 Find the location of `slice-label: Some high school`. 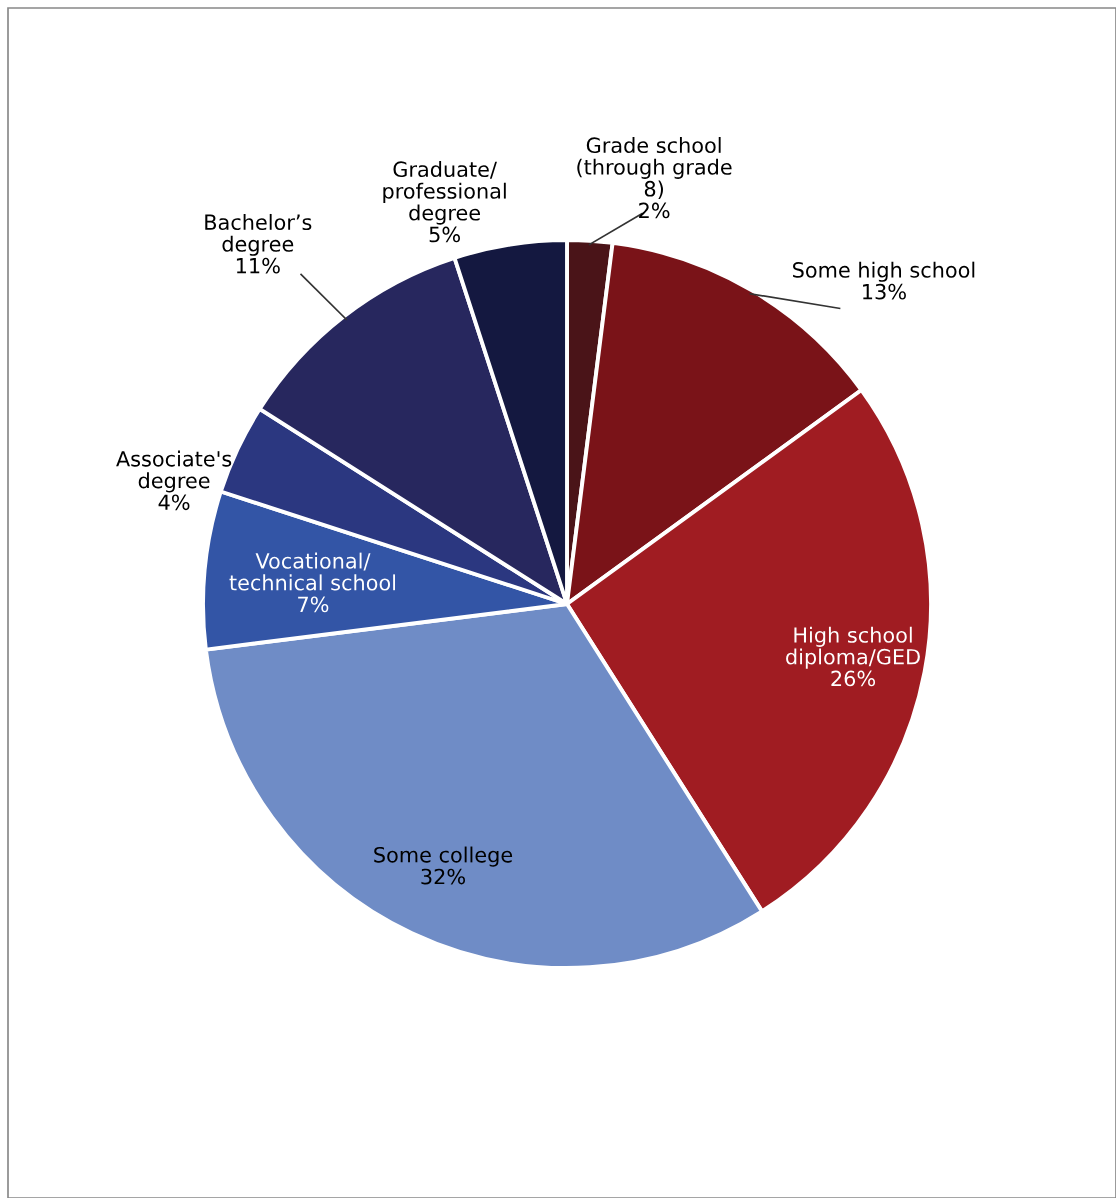

slice-label: Some high school is located at coordinates (884, 271).